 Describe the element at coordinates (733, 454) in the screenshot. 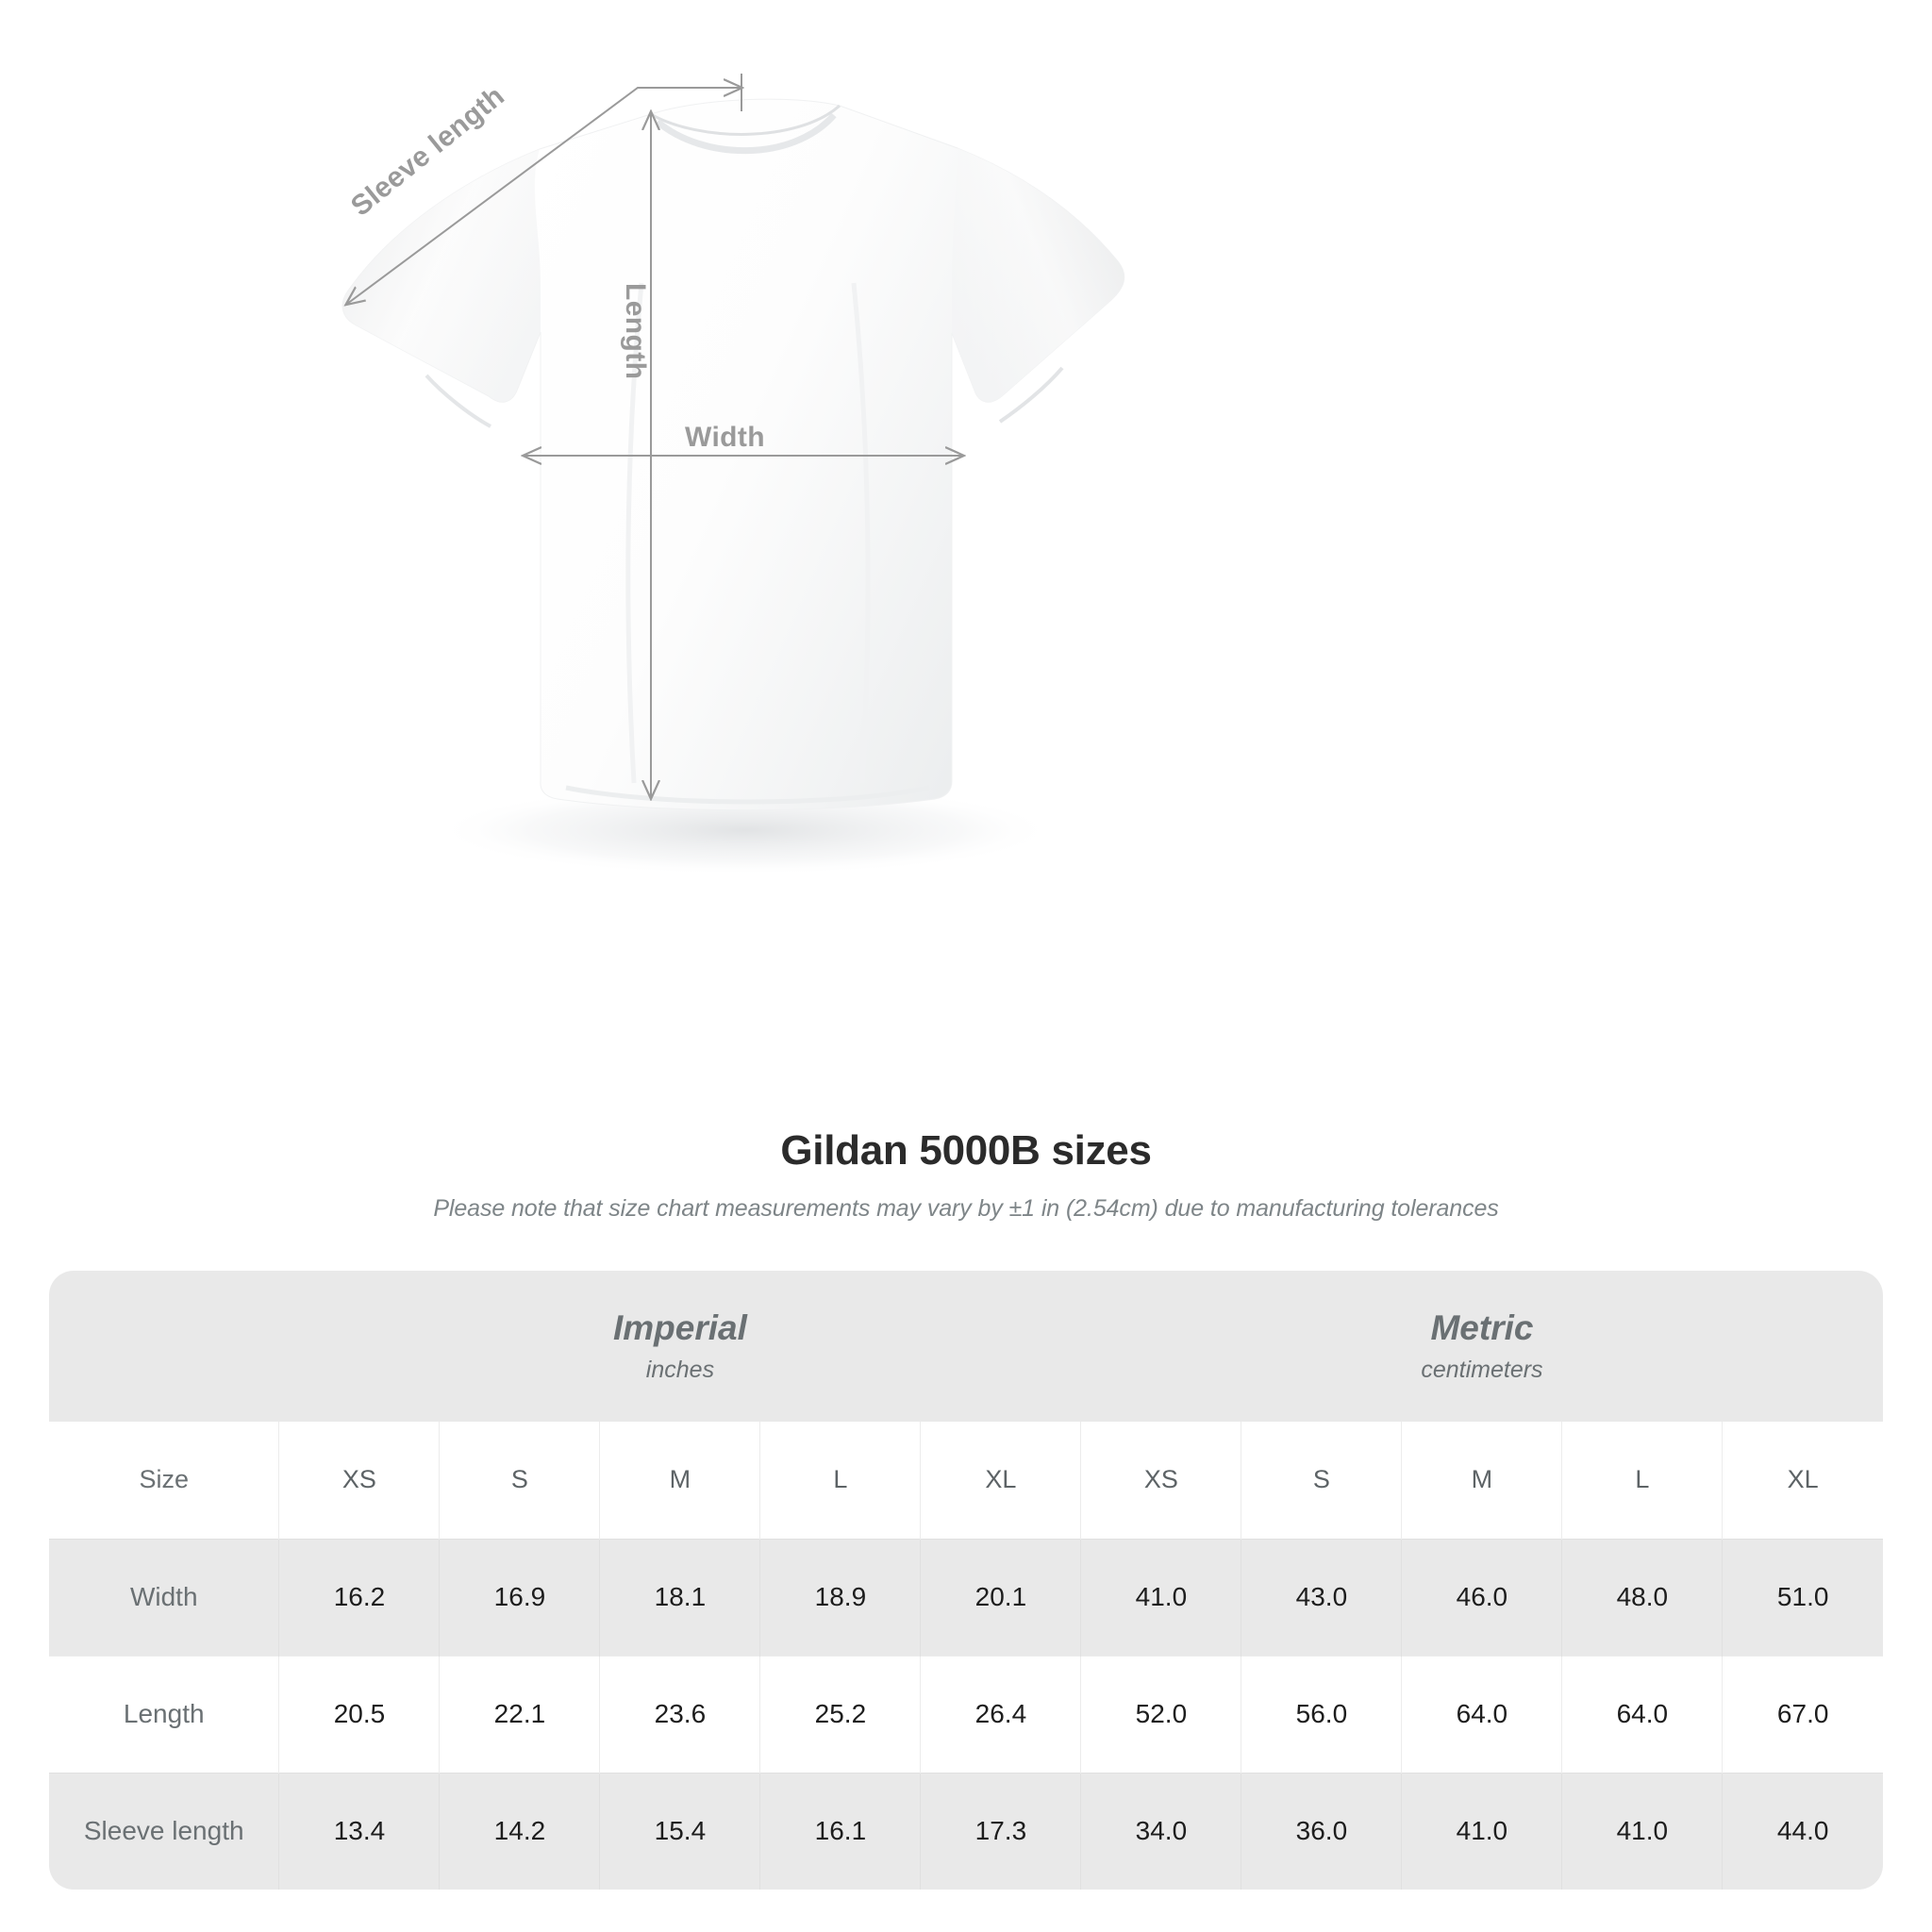

I see `tshirt-body` at that location.